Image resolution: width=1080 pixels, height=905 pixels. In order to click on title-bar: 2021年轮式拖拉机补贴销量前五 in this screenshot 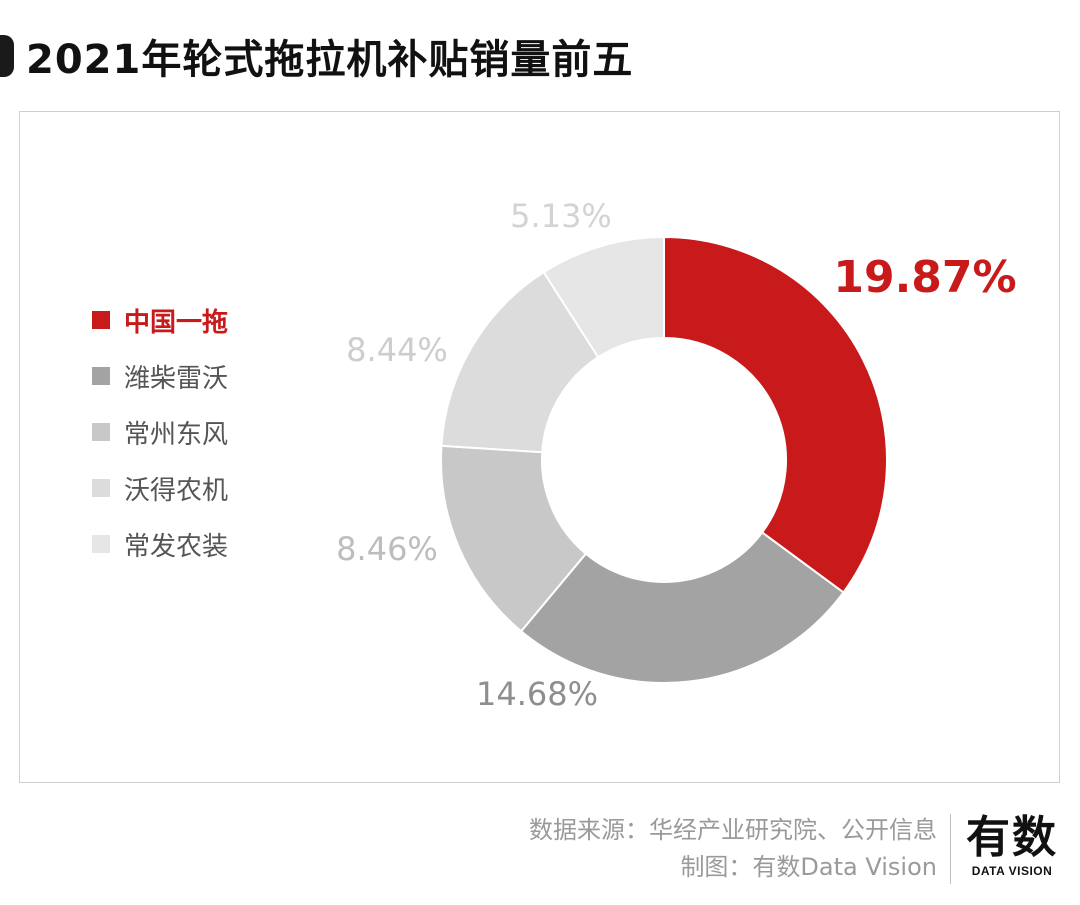, I will do `click(500, 56)`.